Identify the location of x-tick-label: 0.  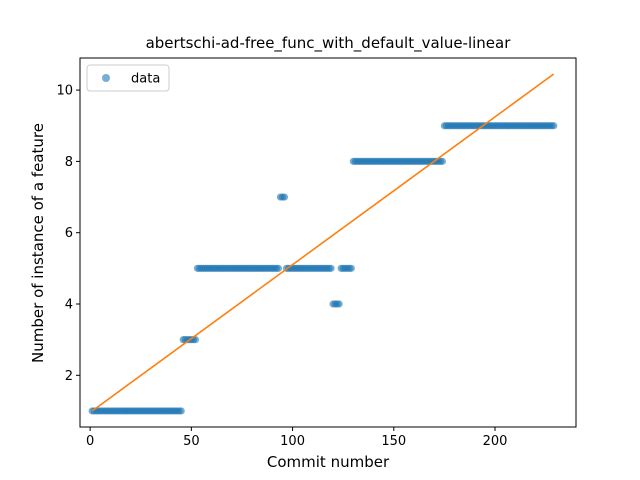
(90, 441).